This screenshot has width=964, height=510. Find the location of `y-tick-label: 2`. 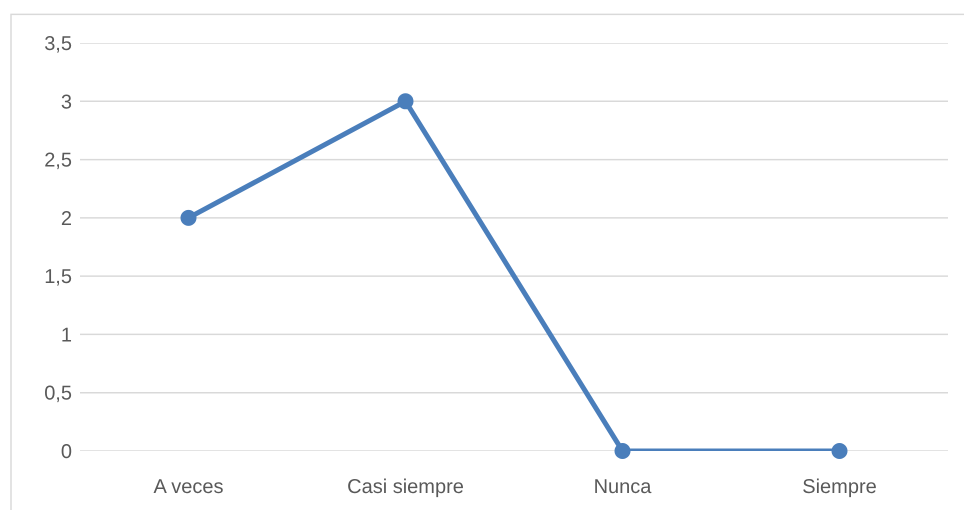

y-tick-label: 2 is located at coordinates (66, 219).